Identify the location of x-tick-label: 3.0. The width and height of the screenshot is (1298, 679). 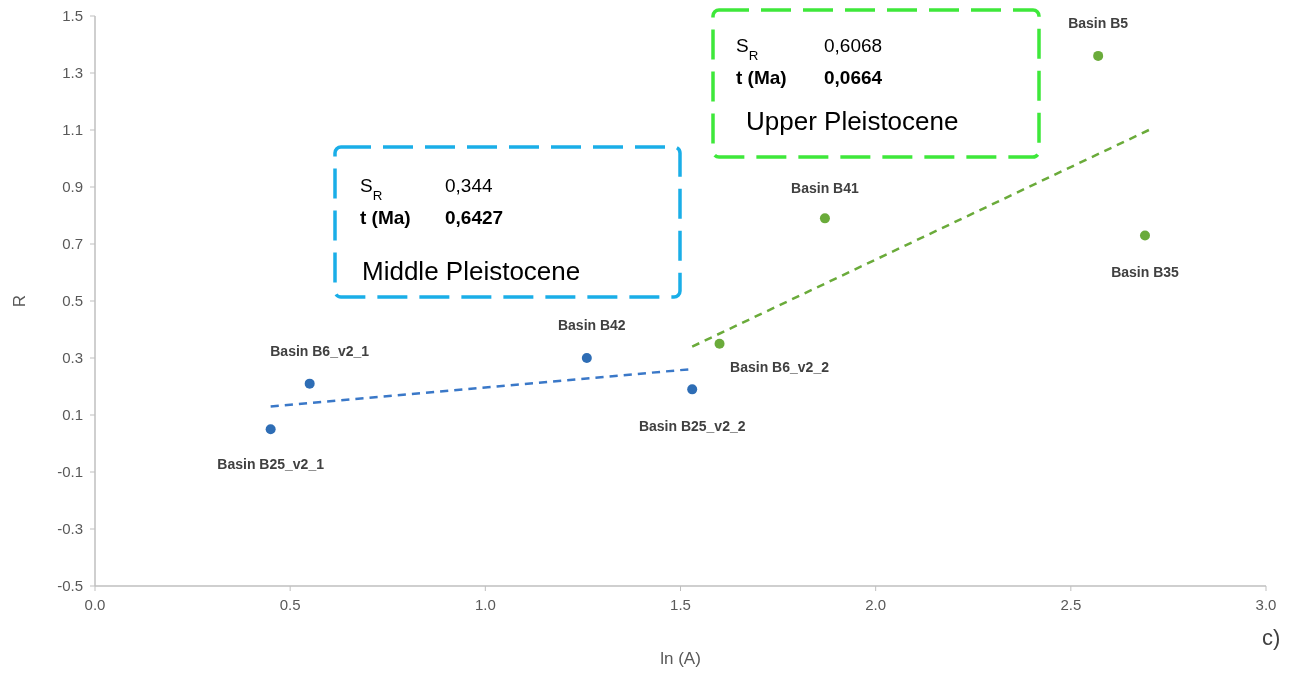
(1266, 604).